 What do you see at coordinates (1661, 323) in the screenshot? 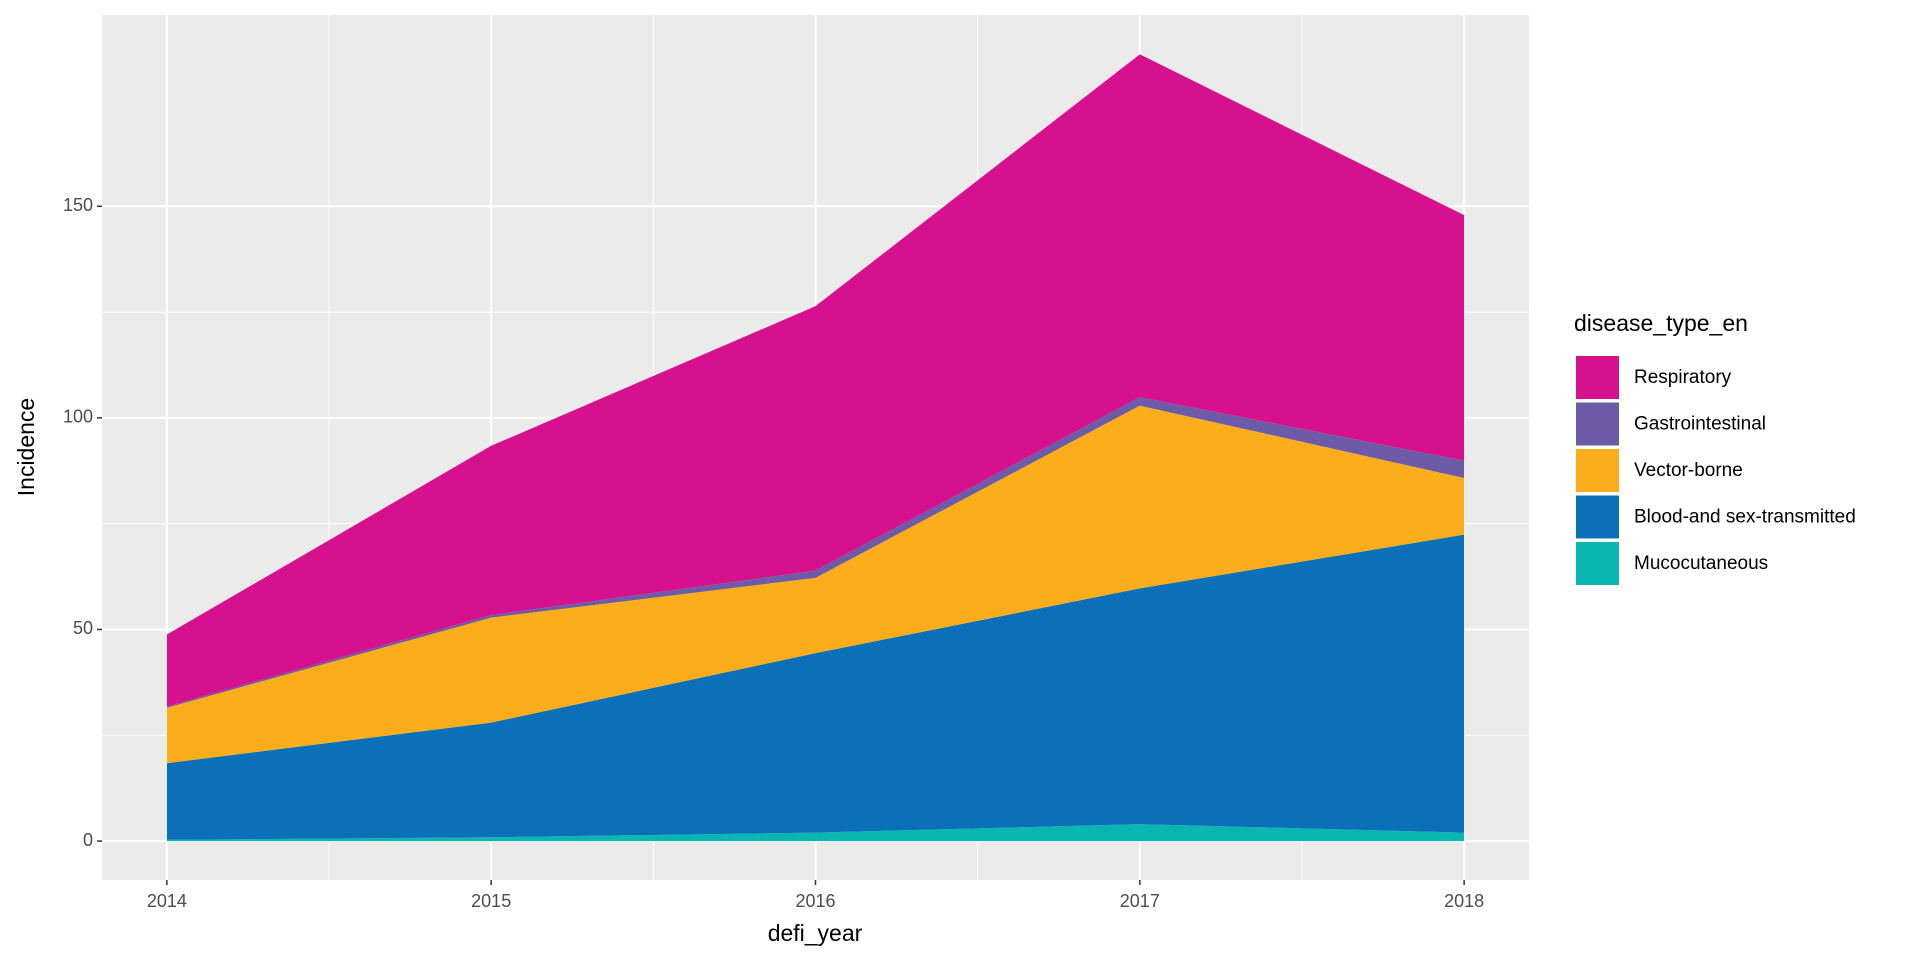
I see `legend-title: disease_type_en` at bounding box center [1661, 323].